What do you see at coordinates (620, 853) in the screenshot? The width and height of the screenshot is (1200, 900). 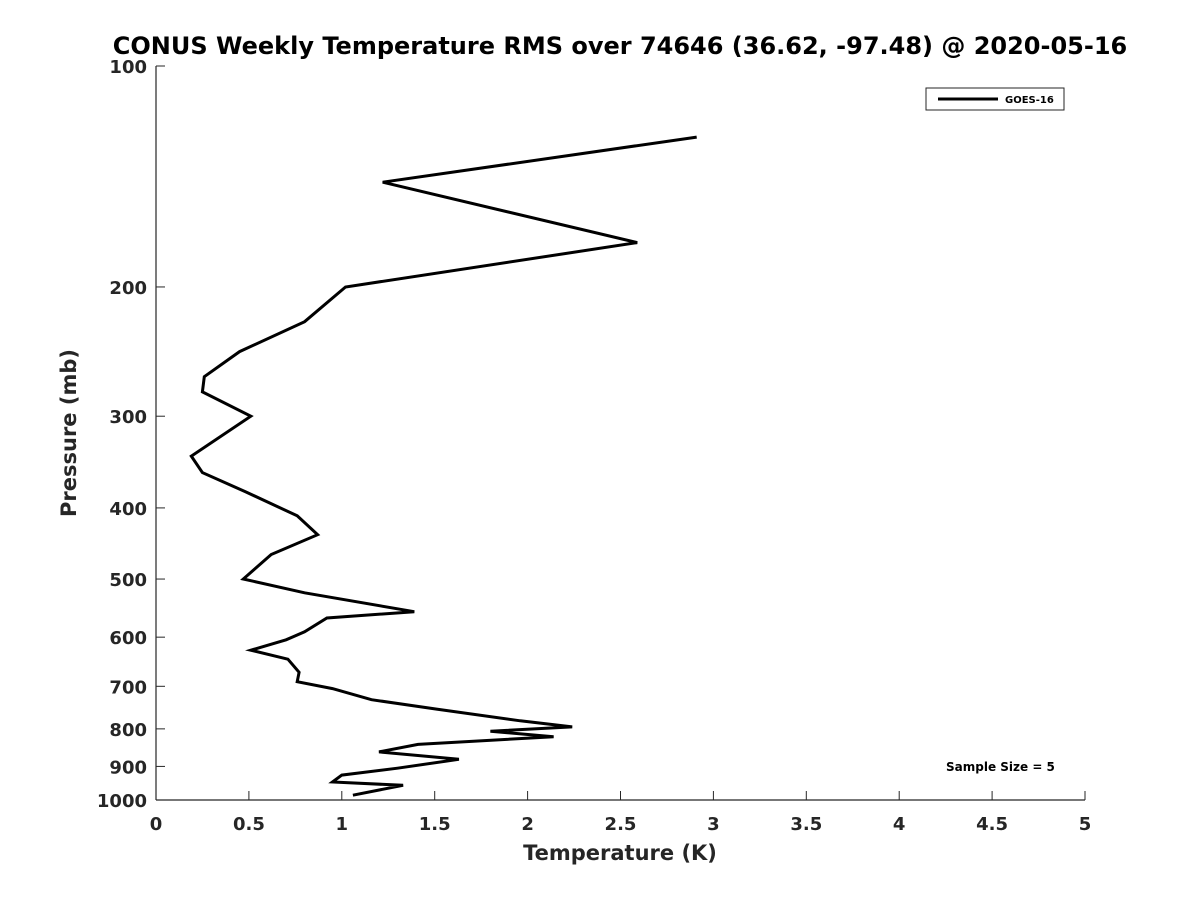 I see `x-axis-label: Temperature (K)` at bounding box center [620, 853].